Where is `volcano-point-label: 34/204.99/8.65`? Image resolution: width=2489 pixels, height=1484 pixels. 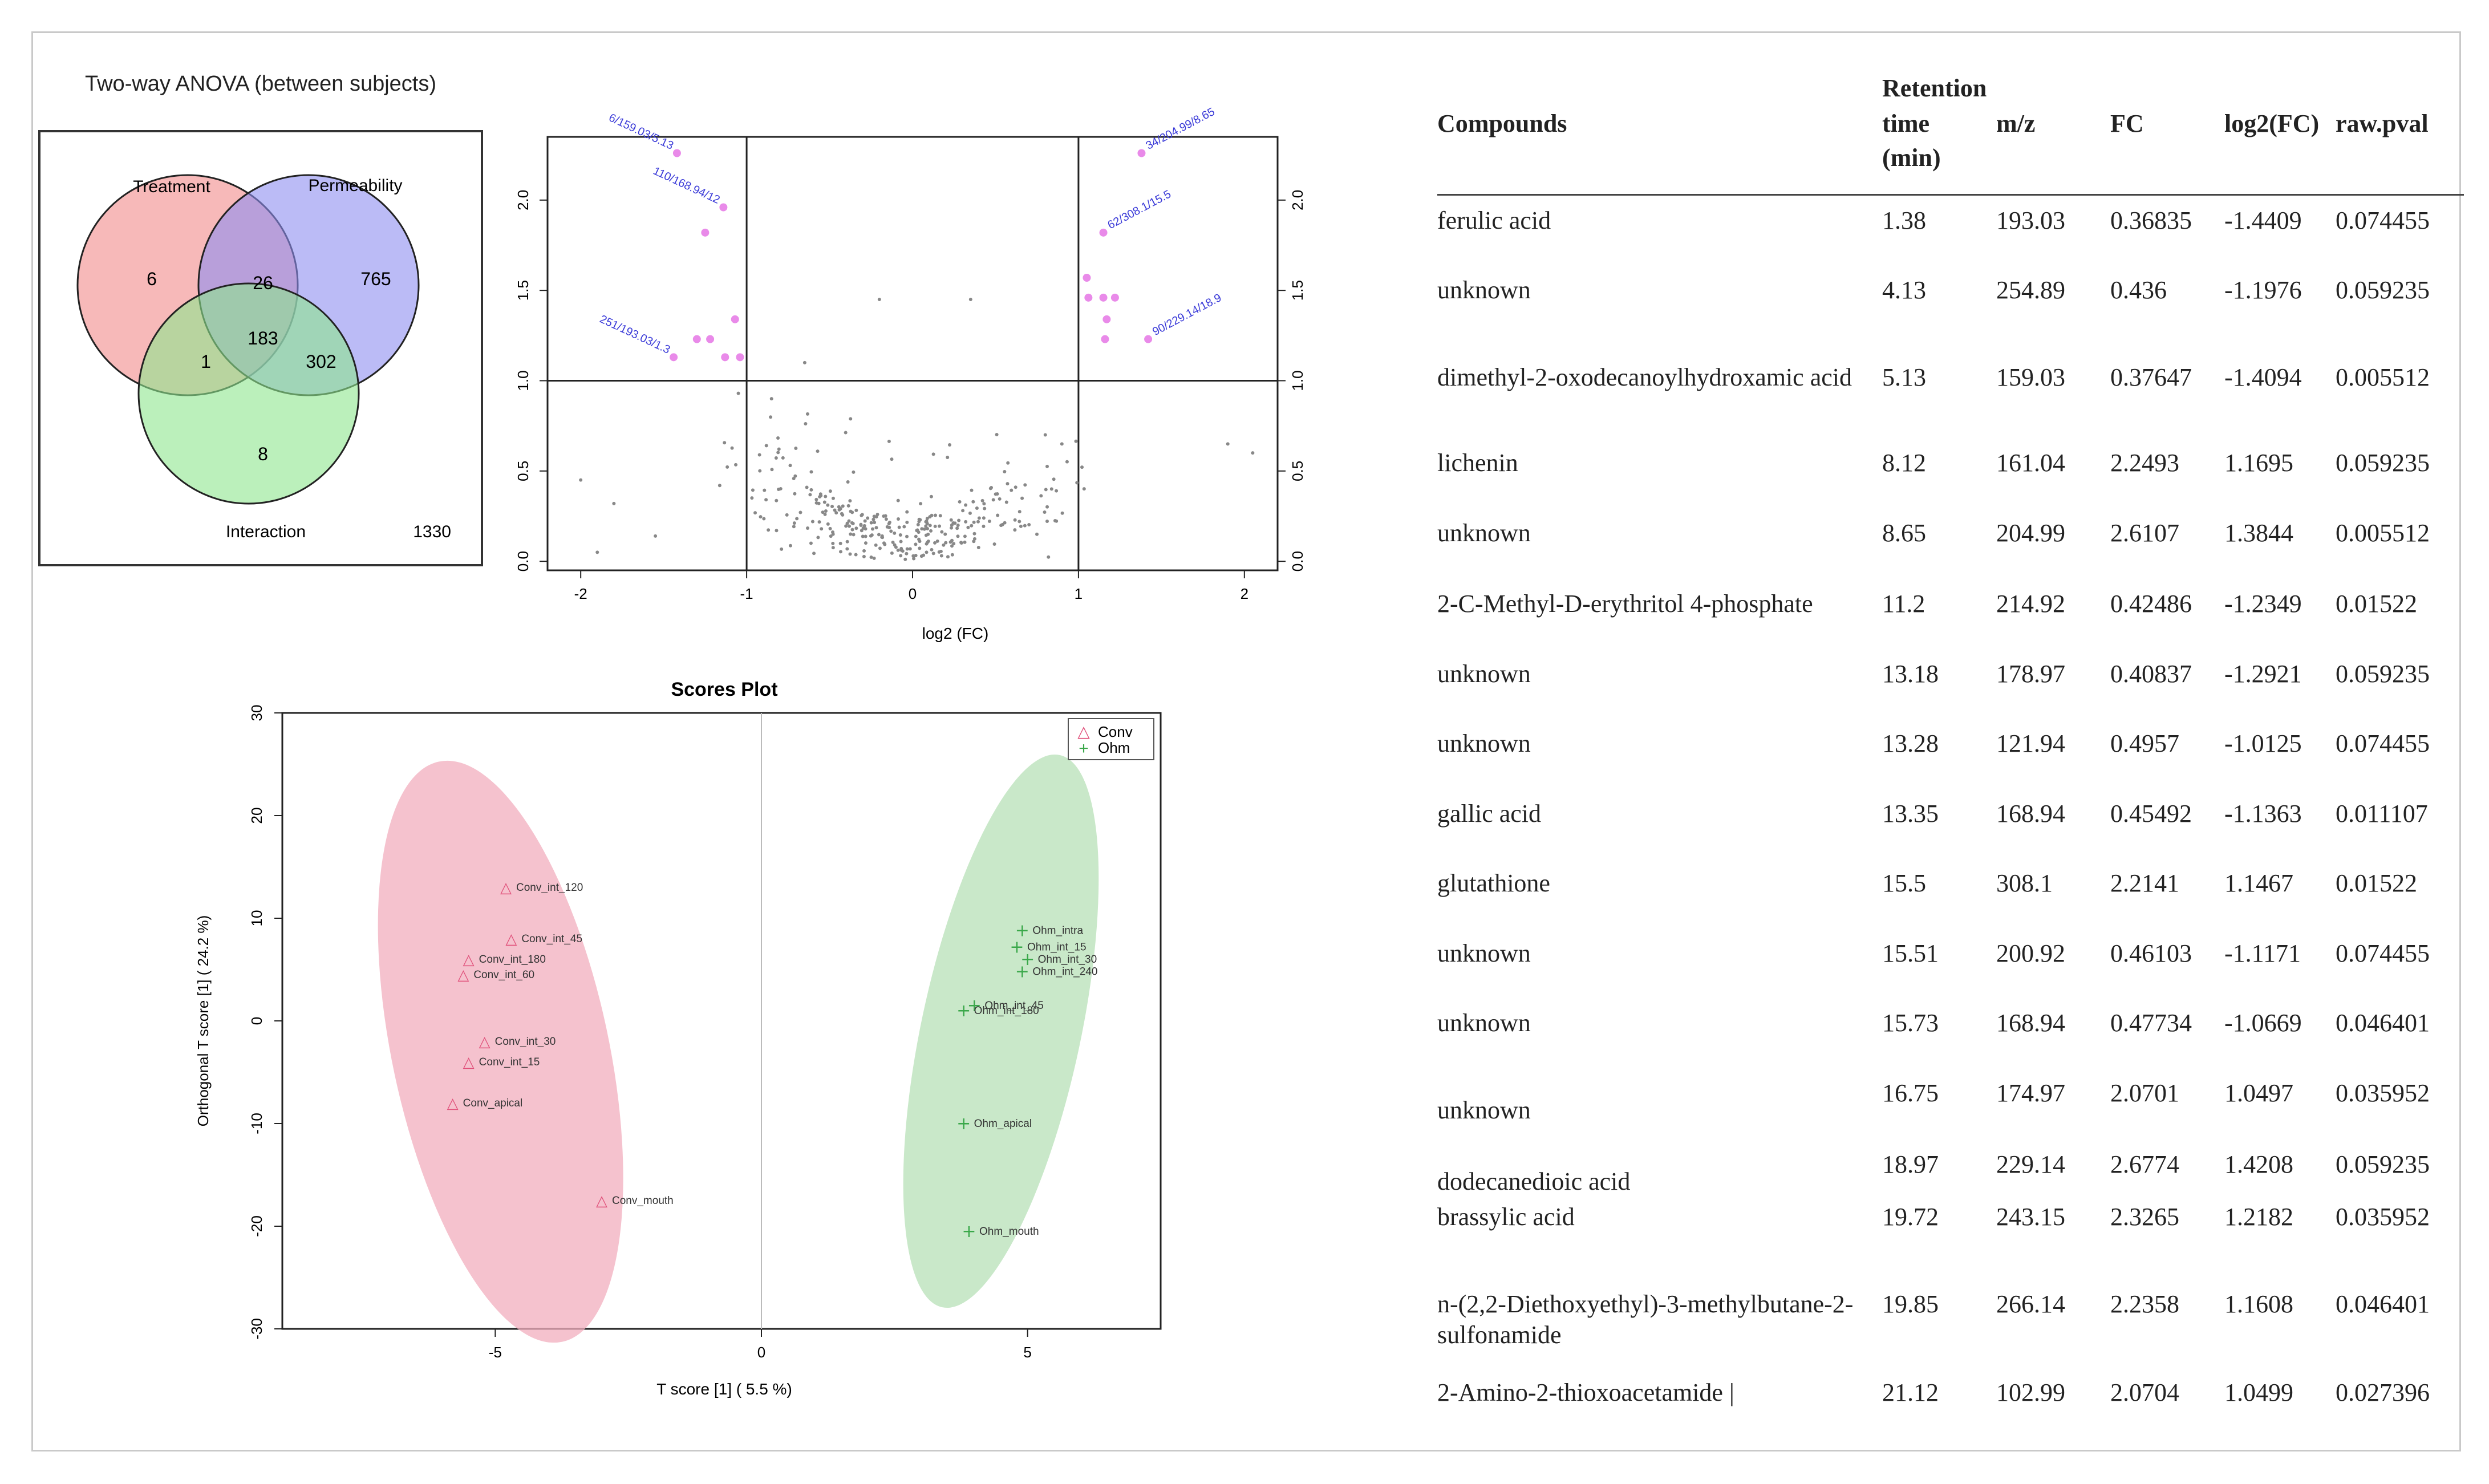
volcano-point-label: 34/204.99/8.65 is located at coordinates (1180, 129).